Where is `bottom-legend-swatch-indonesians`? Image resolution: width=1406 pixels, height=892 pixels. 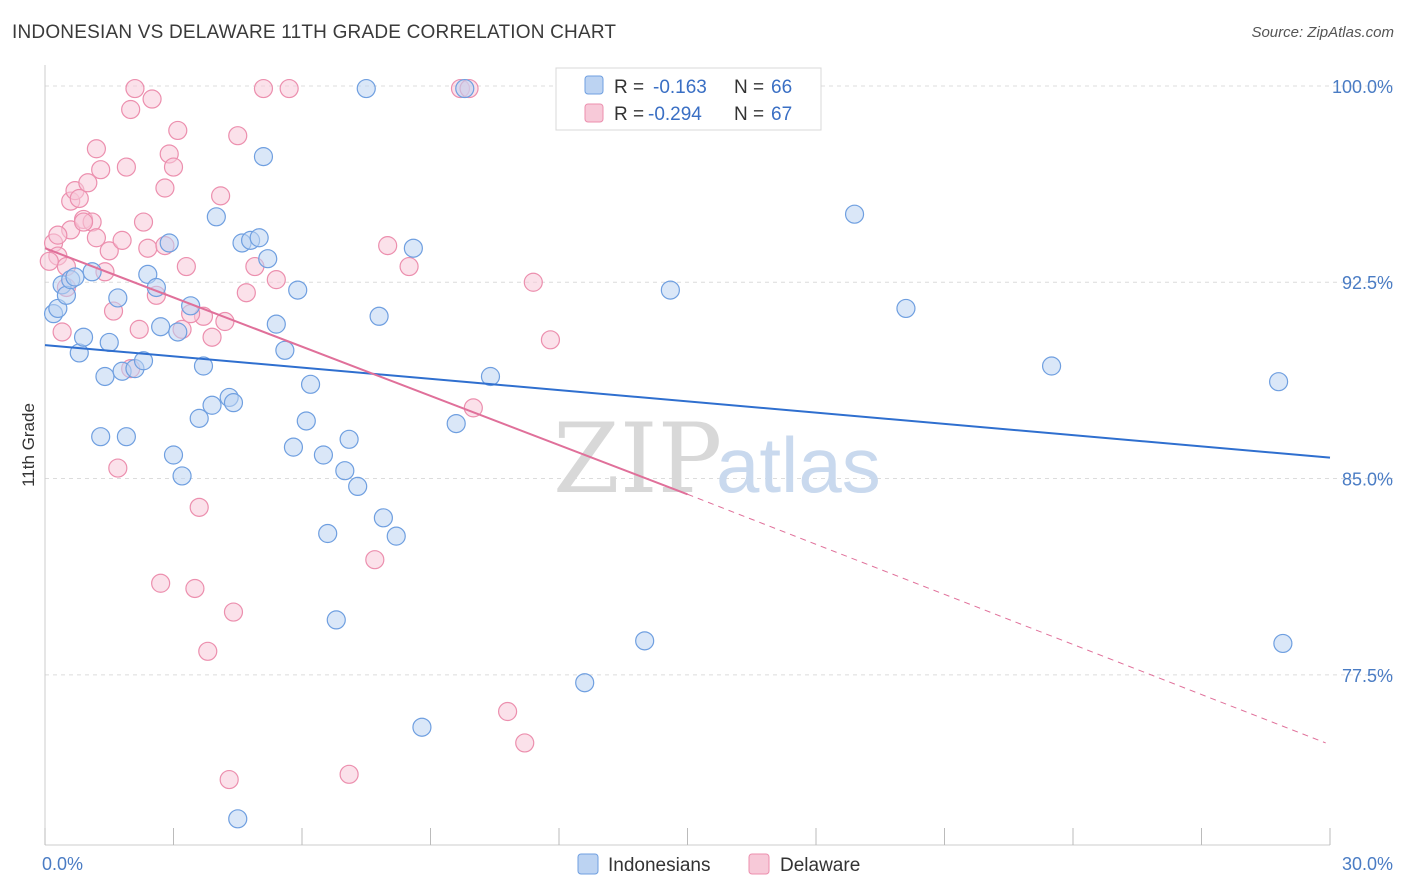
bottom-legend-swatch-indonesians is located at coordinates (588, 864).